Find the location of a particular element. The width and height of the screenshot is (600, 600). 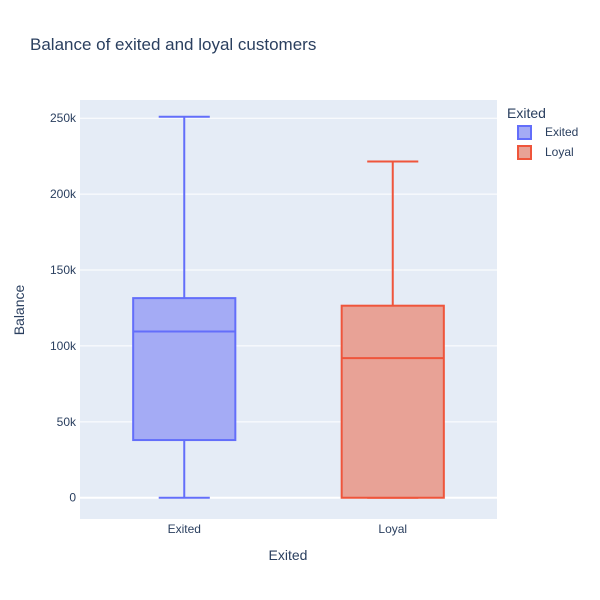

legend-item-exited: Exited is located at coordinates (547, 132).